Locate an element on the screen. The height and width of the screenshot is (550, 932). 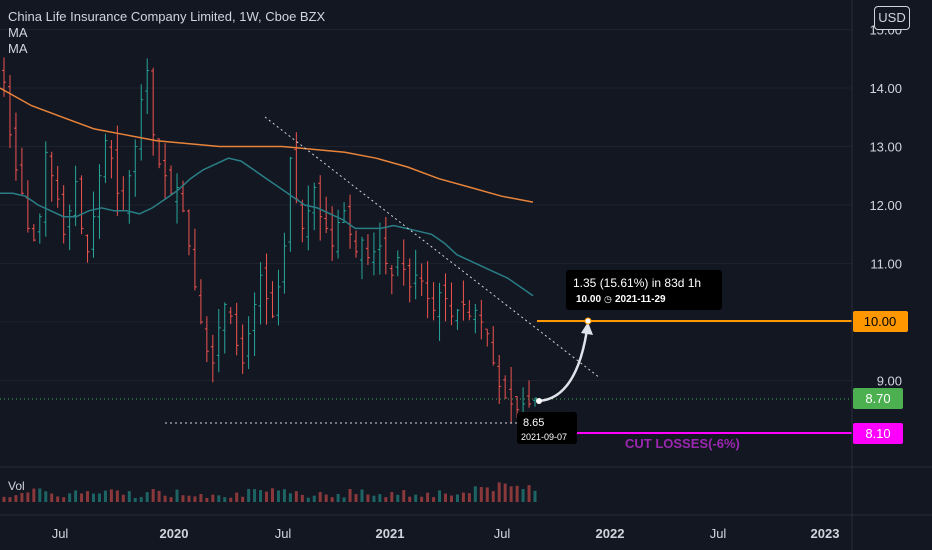
measure-arrowhead is located at coordinates (587, 328).